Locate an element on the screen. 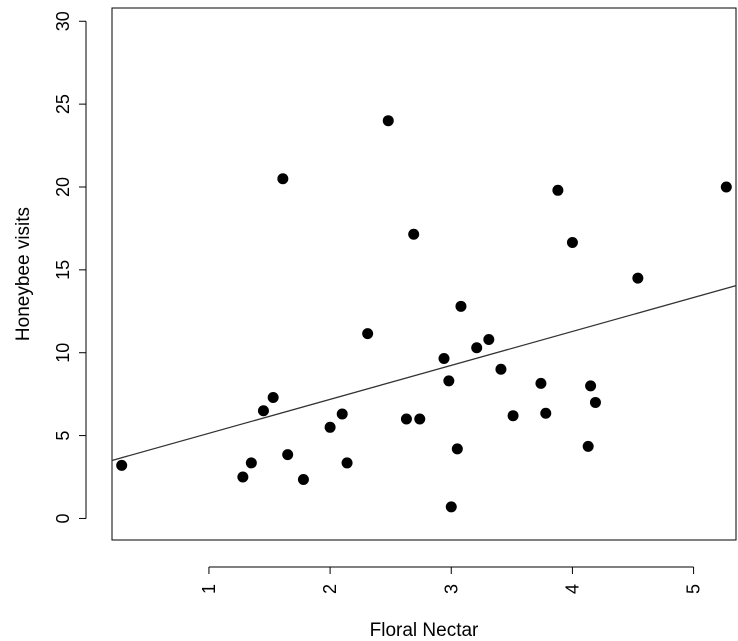 The width and height of the screenshot is (738, 641). x-tick-label: 2 is located at coordinates (330, 589).